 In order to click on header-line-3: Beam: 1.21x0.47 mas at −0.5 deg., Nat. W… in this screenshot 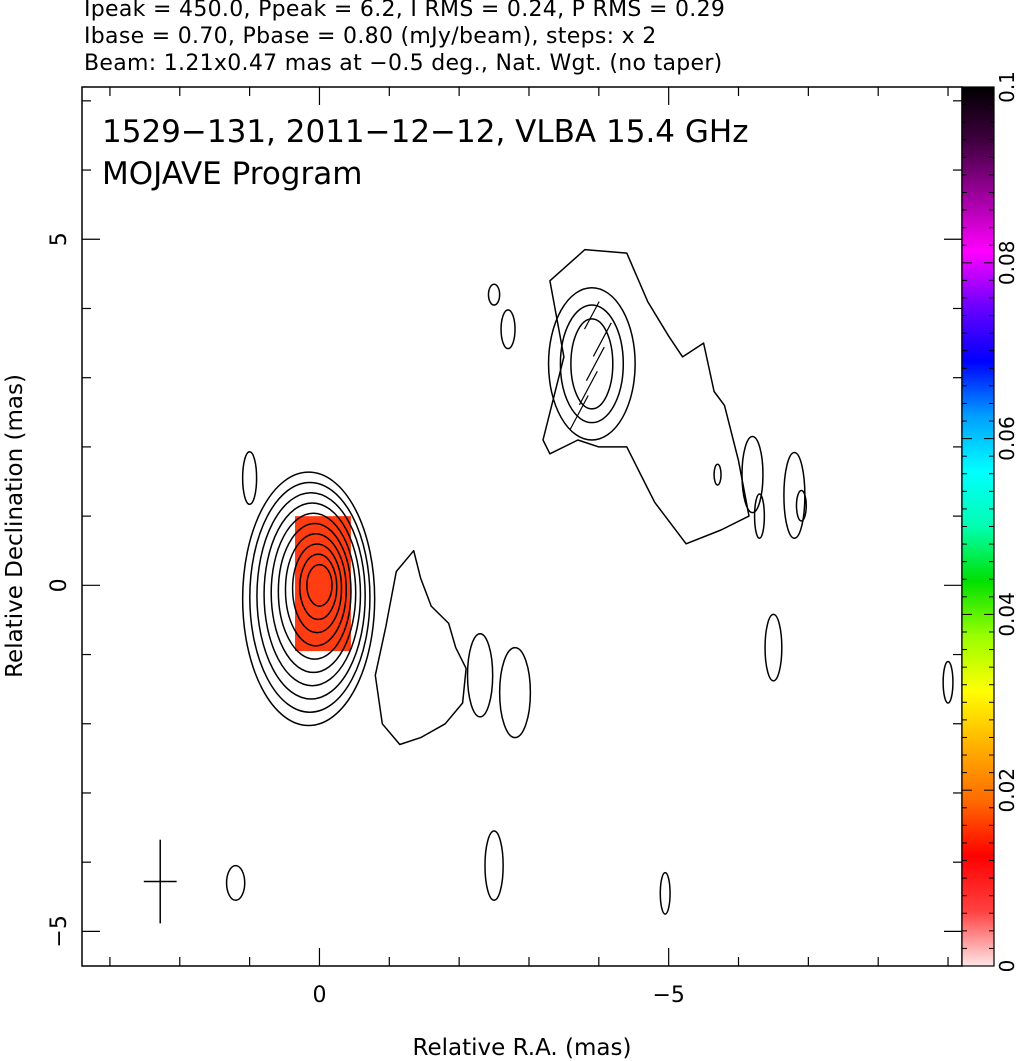, I will do `click(403, 63)`.